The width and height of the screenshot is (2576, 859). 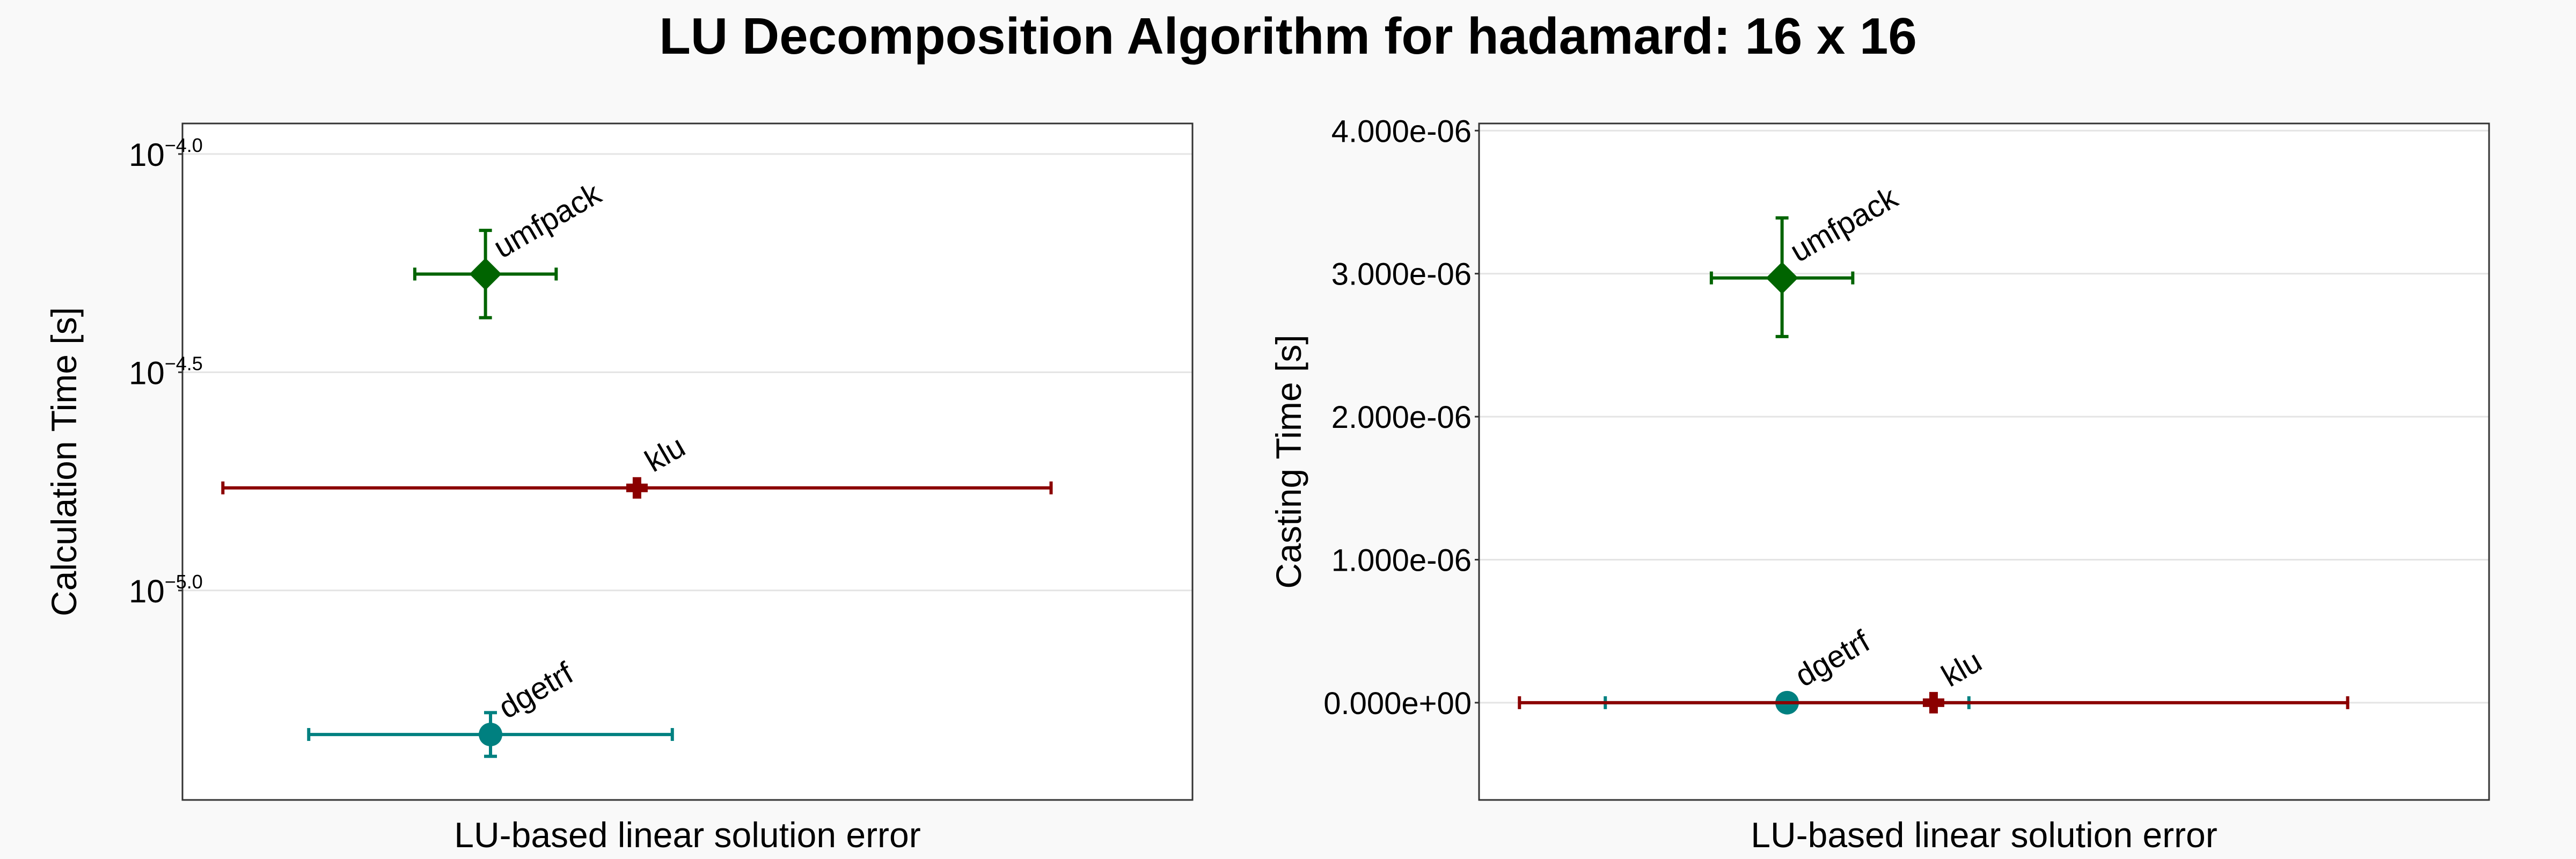 What do you see at coordinates (491, 735) in the screenshot?
I see `circle-marker` at bounding box center [491, 735].